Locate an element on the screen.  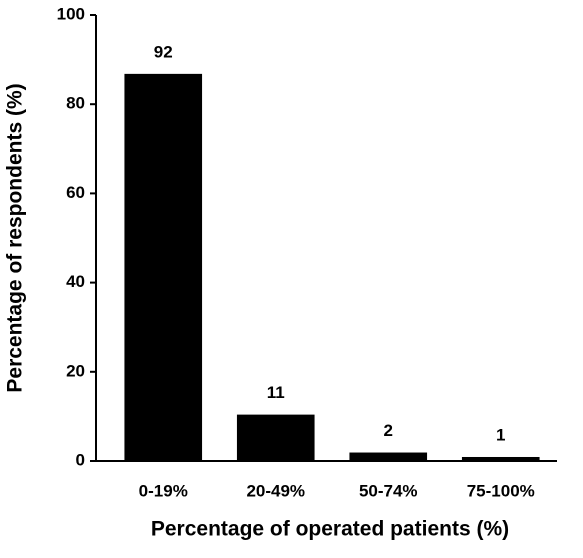
count-label: 2 is located at coordinates (388, 430).